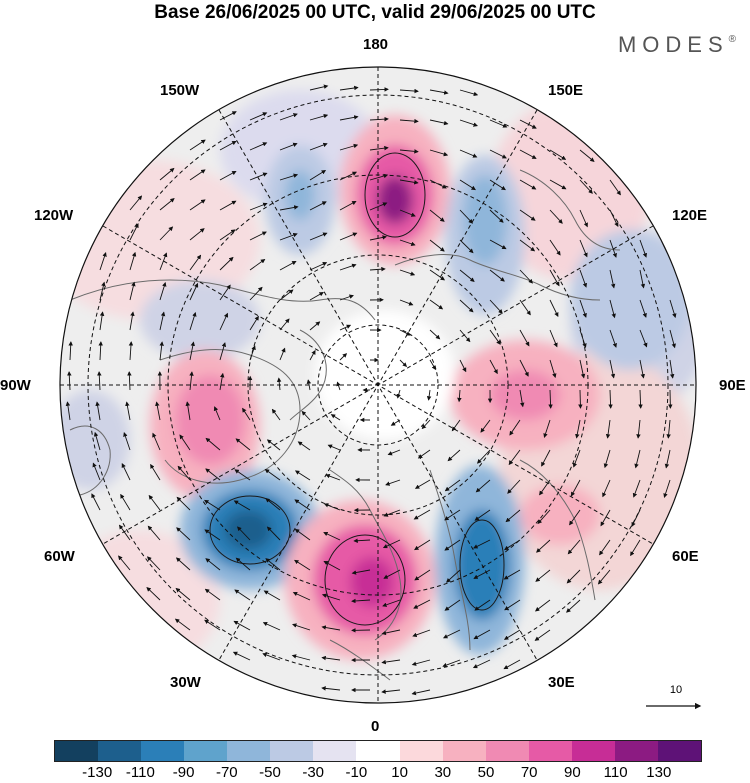  What do you see at coordinates (270, 772) in the screenshot?
I see `colorbar-tick-label: -50` at bounding box center [270, 772].